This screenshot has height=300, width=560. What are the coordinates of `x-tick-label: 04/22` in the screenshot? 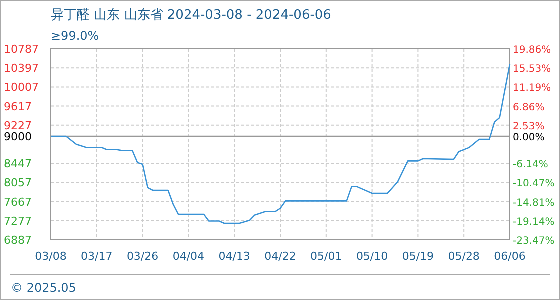 It's located at (280, 256).